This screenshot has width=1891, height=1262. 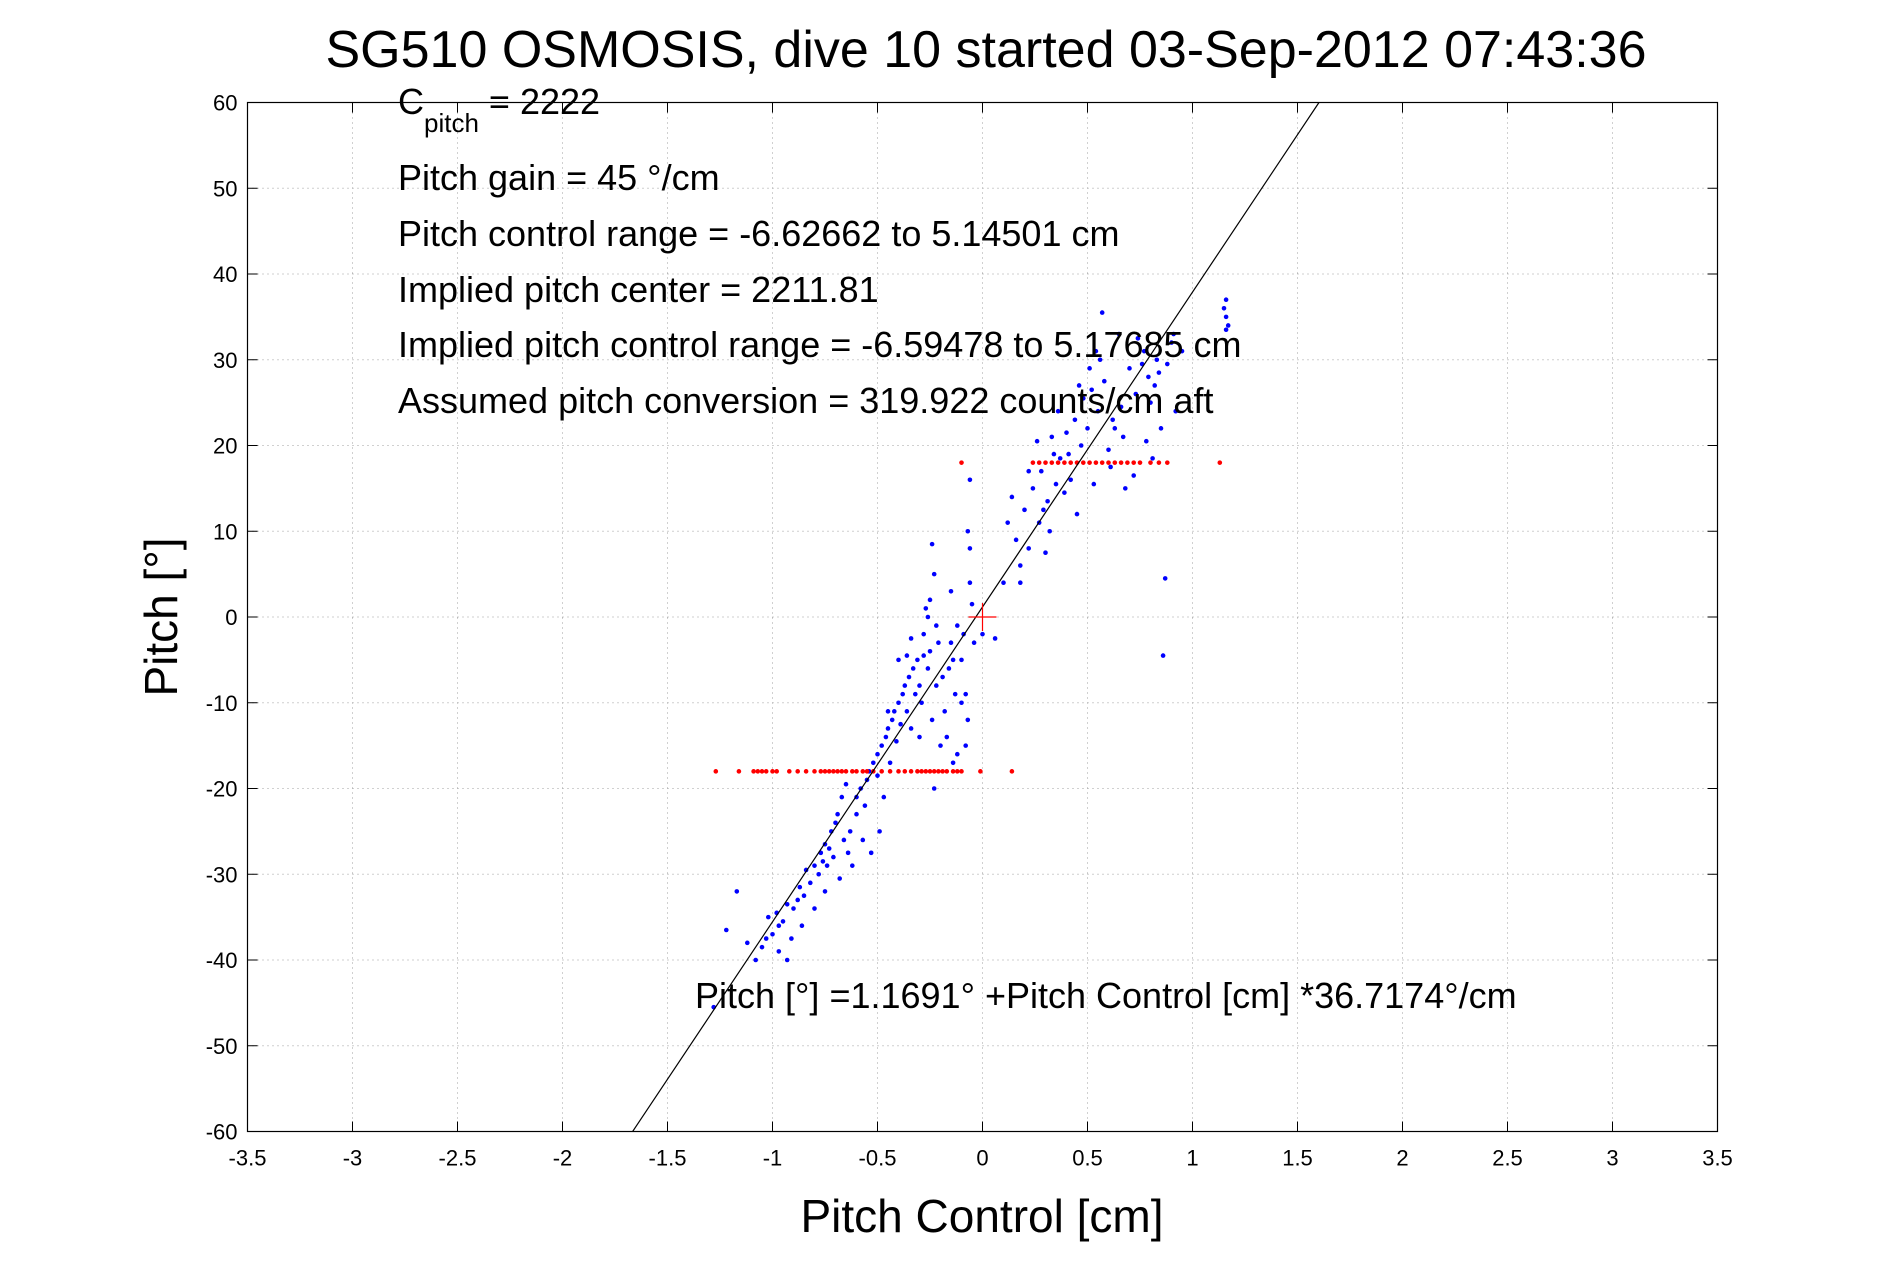 I want to click on y-tick-label: -60, so click(x=222, y=1132).